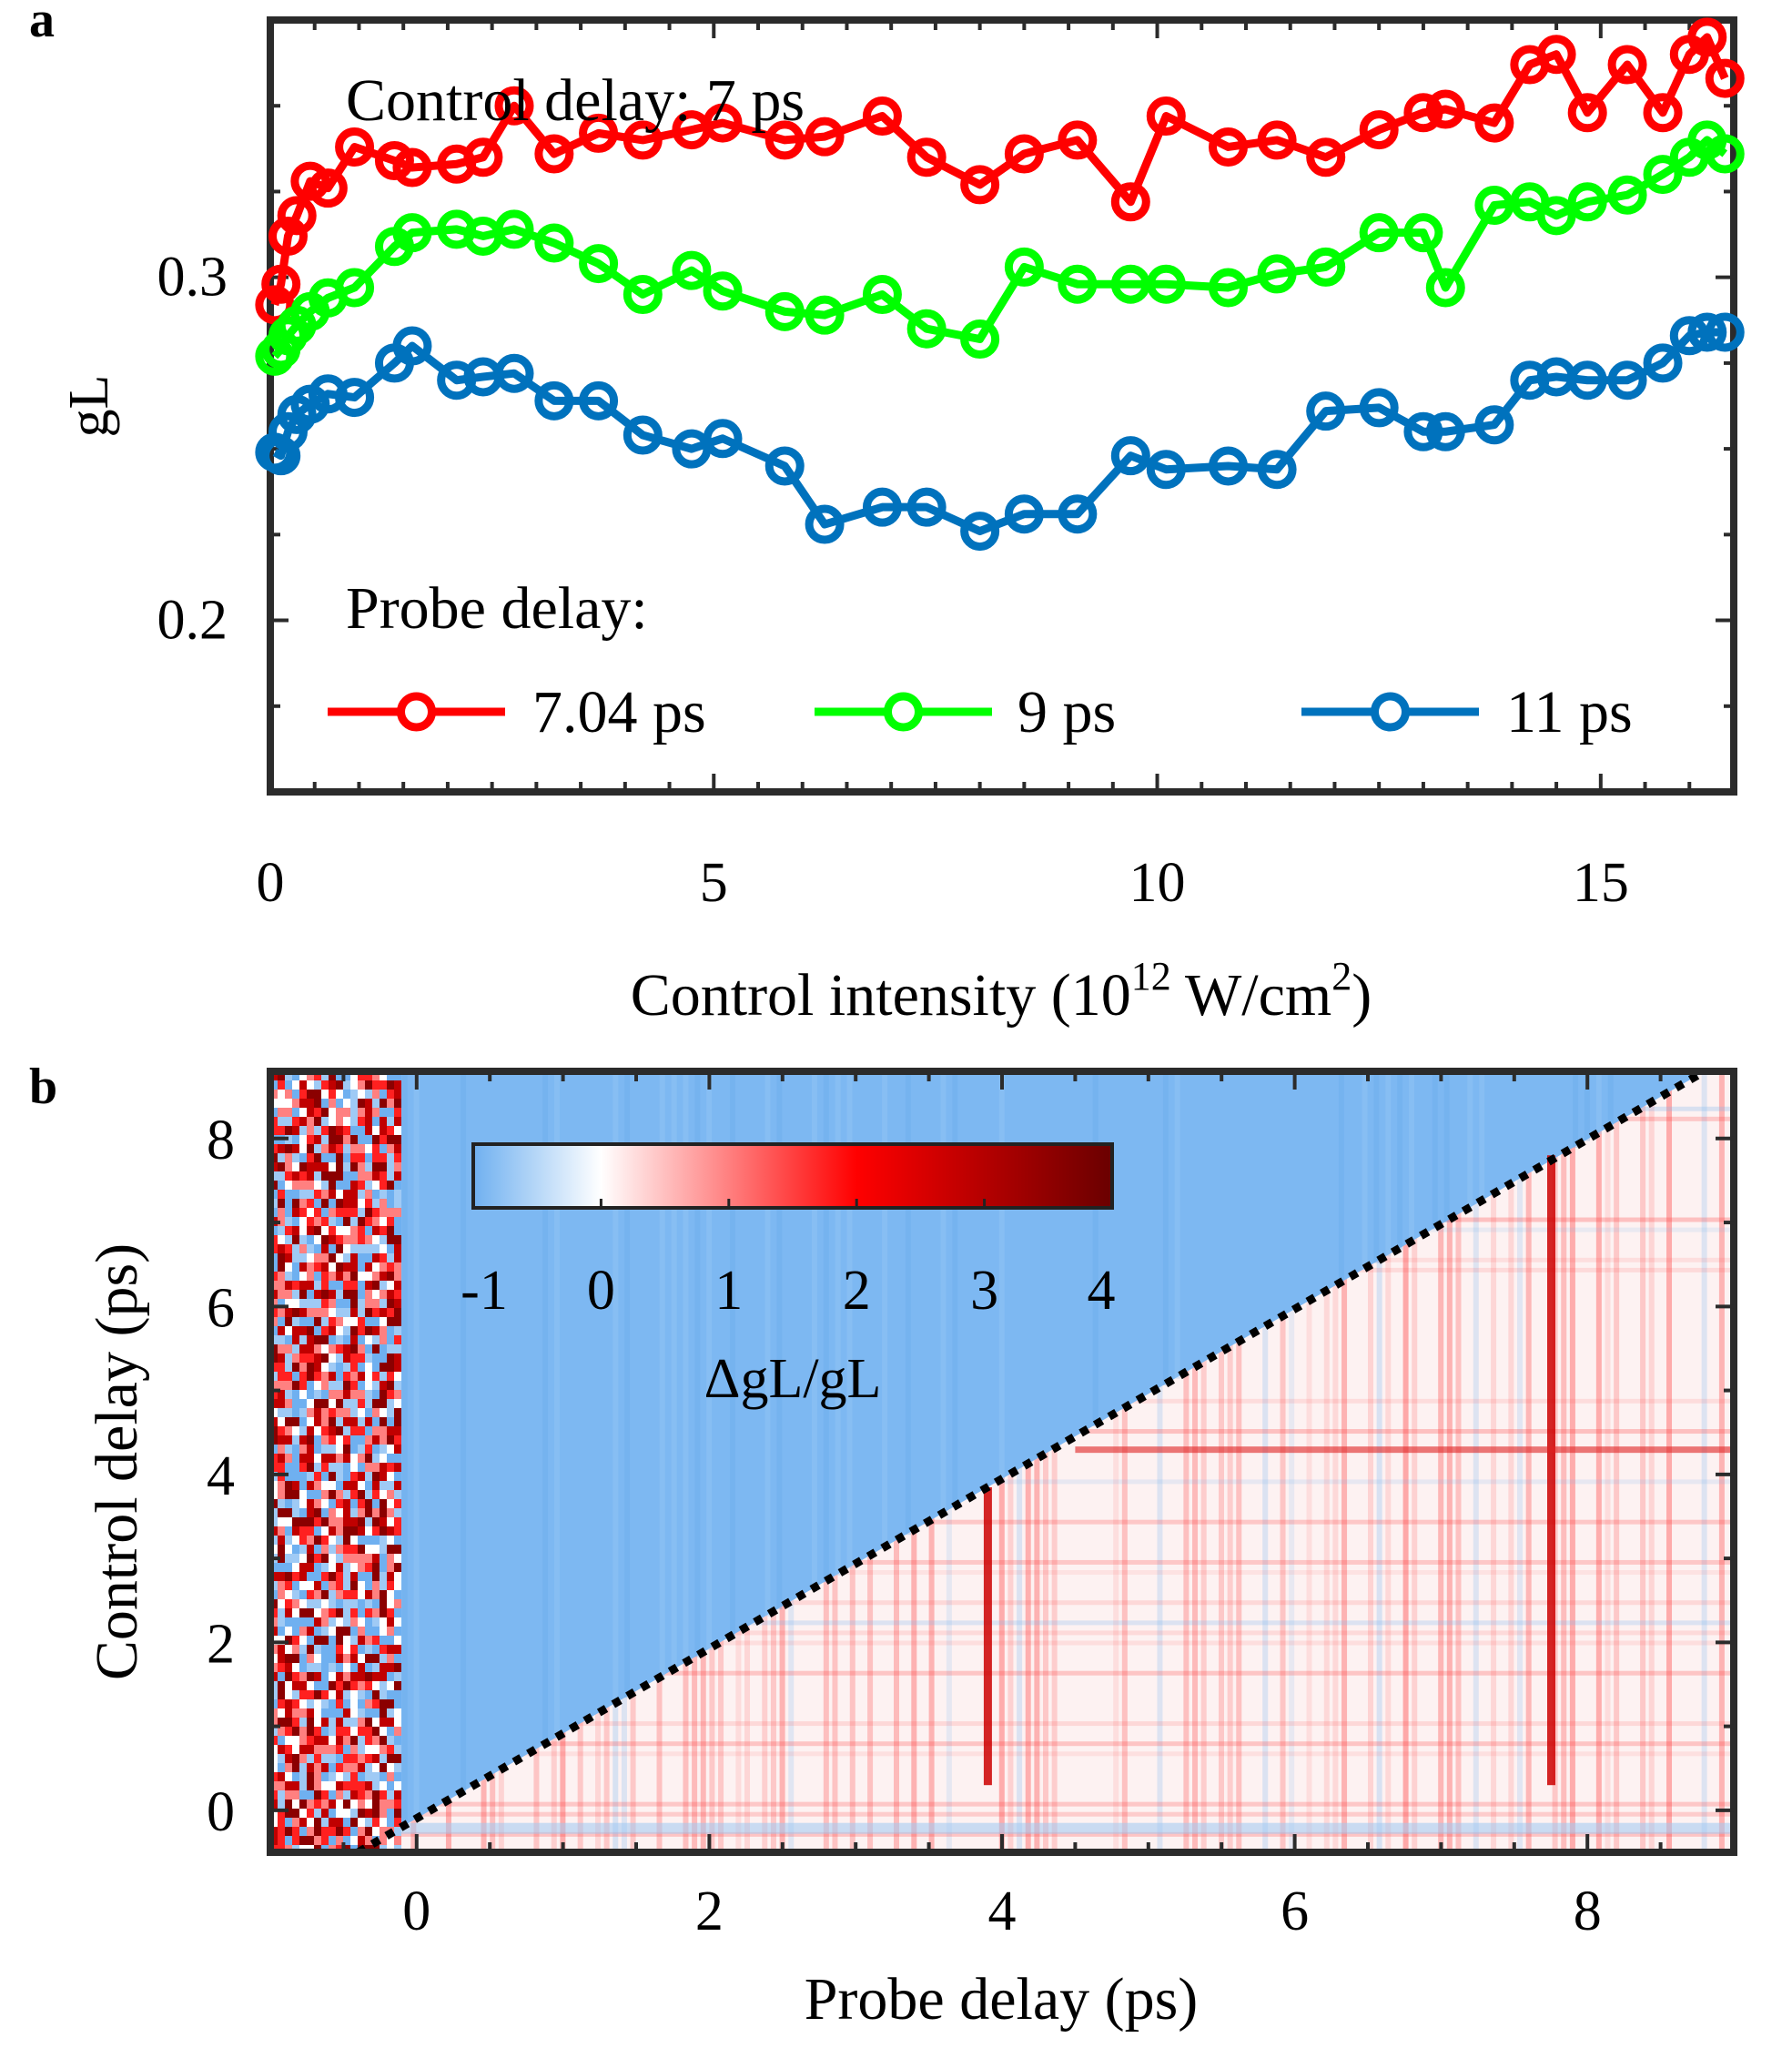  What do you see at coordinates (1002, 1623) in the screenshot?
I see `heatmap-horizontal-streak-blue` at bounding box center [1002, 1623].